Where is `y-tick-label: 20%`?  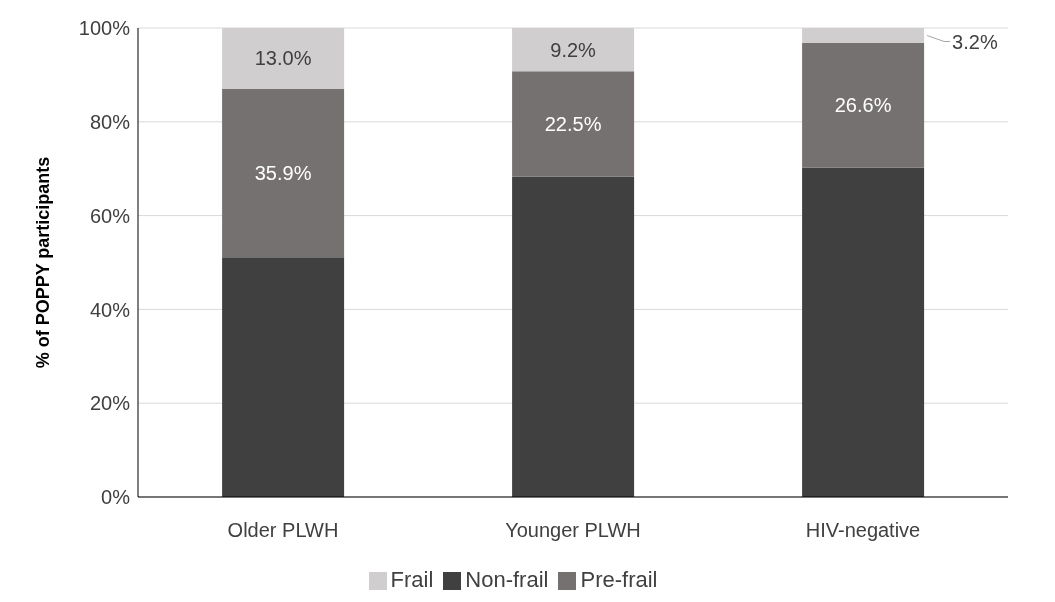
y-tick-label: 20% is located at coordinates (110, 403).